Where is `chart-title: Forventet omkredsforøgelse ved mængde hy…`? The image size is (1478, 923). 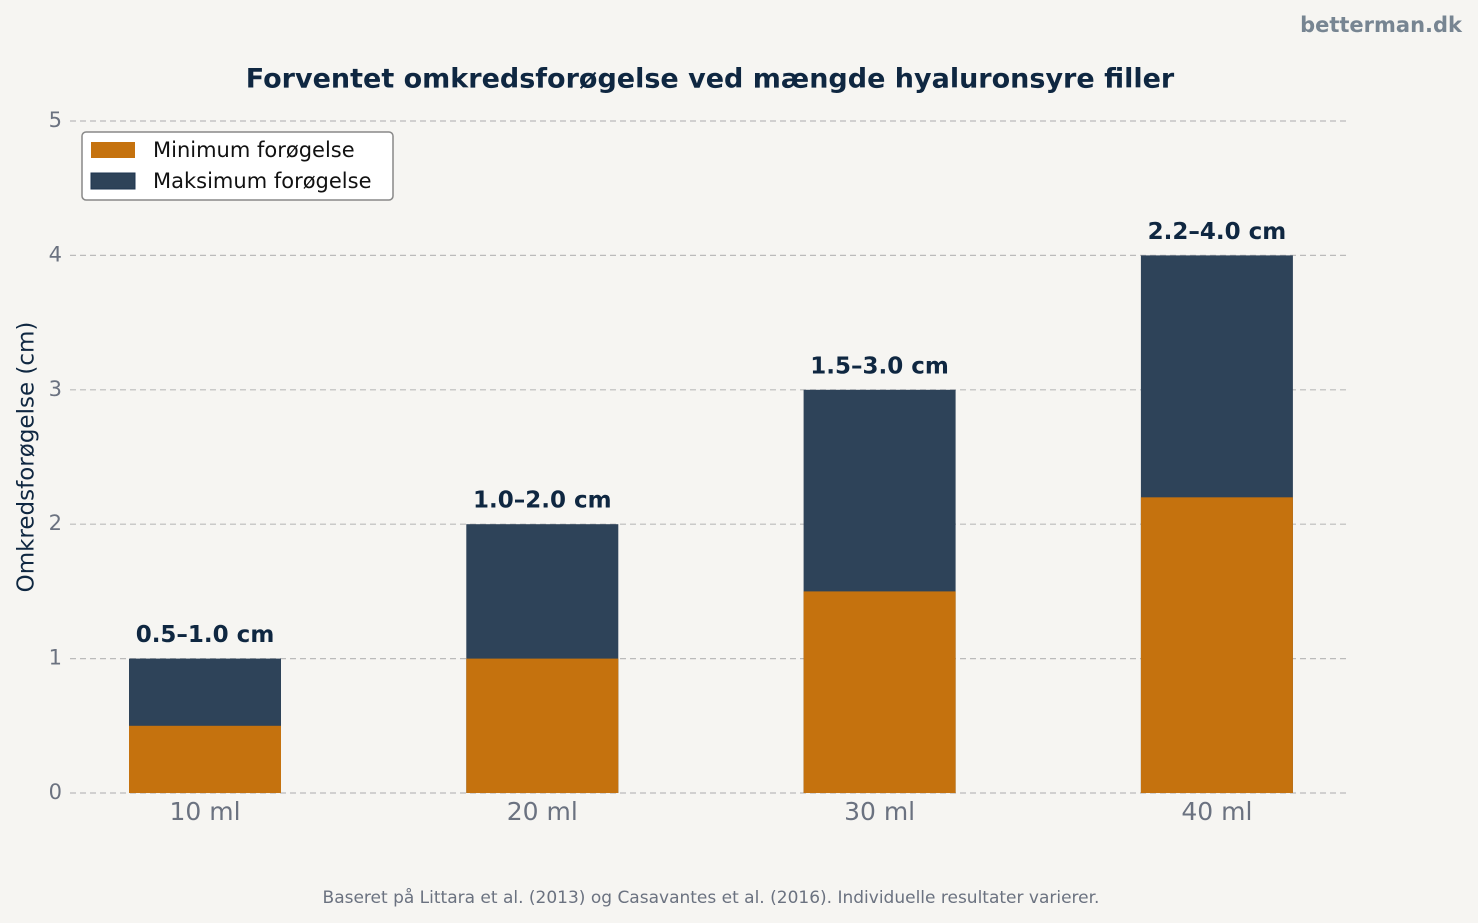 chart-title: Forventet omkredsforøgelse ved mængde hy… is located at coordinates (710, 79).